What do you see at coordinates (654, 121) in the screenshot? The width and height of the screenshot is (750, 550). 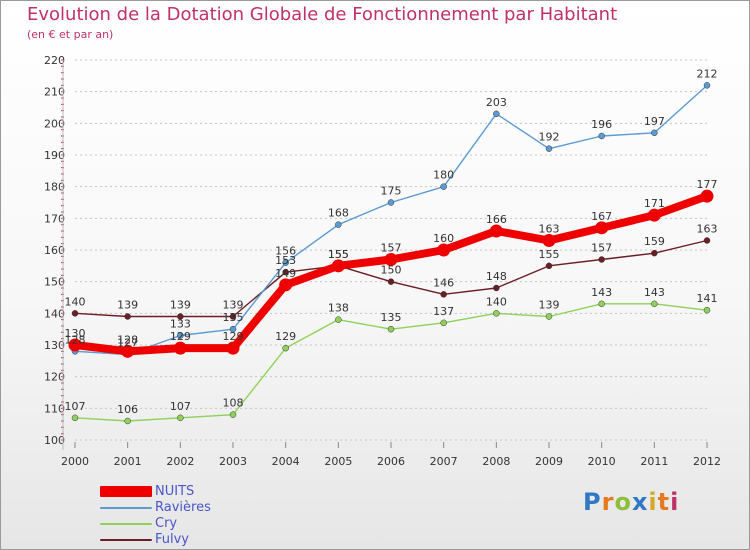 I see `data-label-ravires: 197` at bounding box center [654, 121].